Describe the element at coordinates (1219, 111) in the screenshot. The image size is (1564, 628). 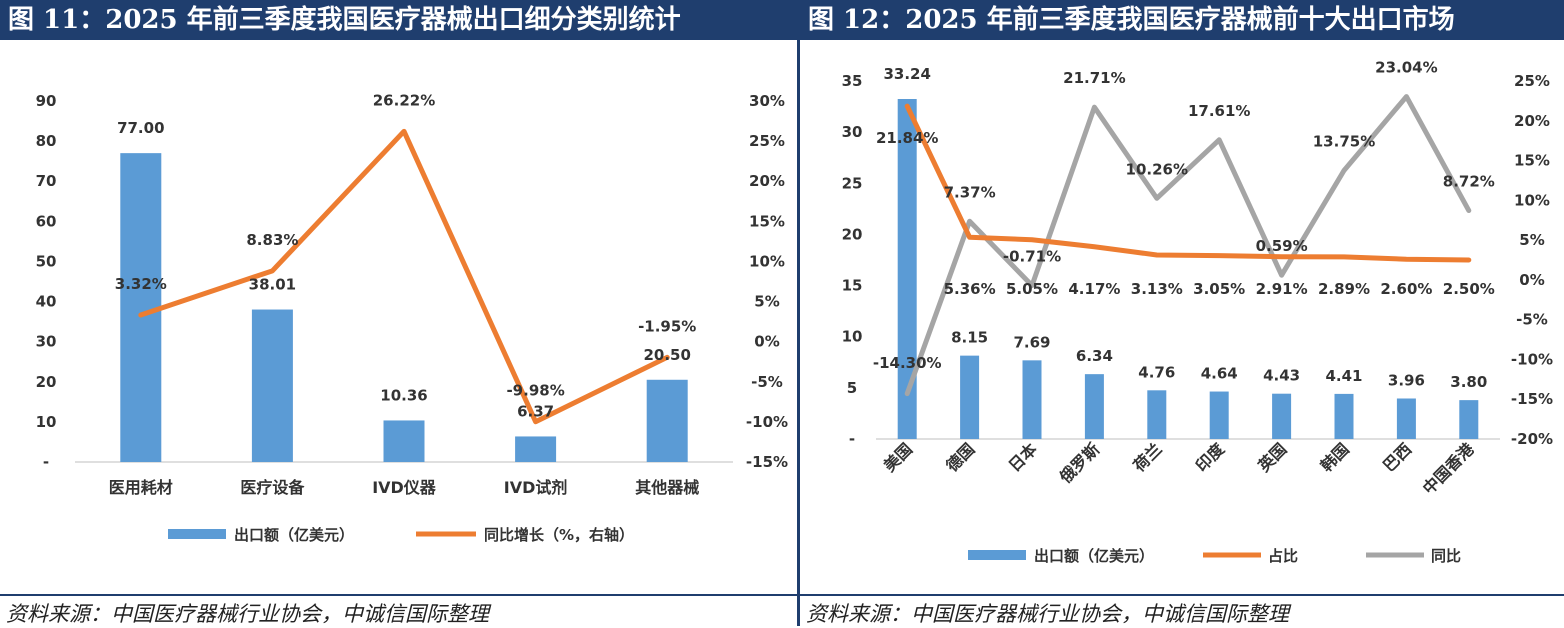
I see `yoy-value-label: 17.61%` at that location.